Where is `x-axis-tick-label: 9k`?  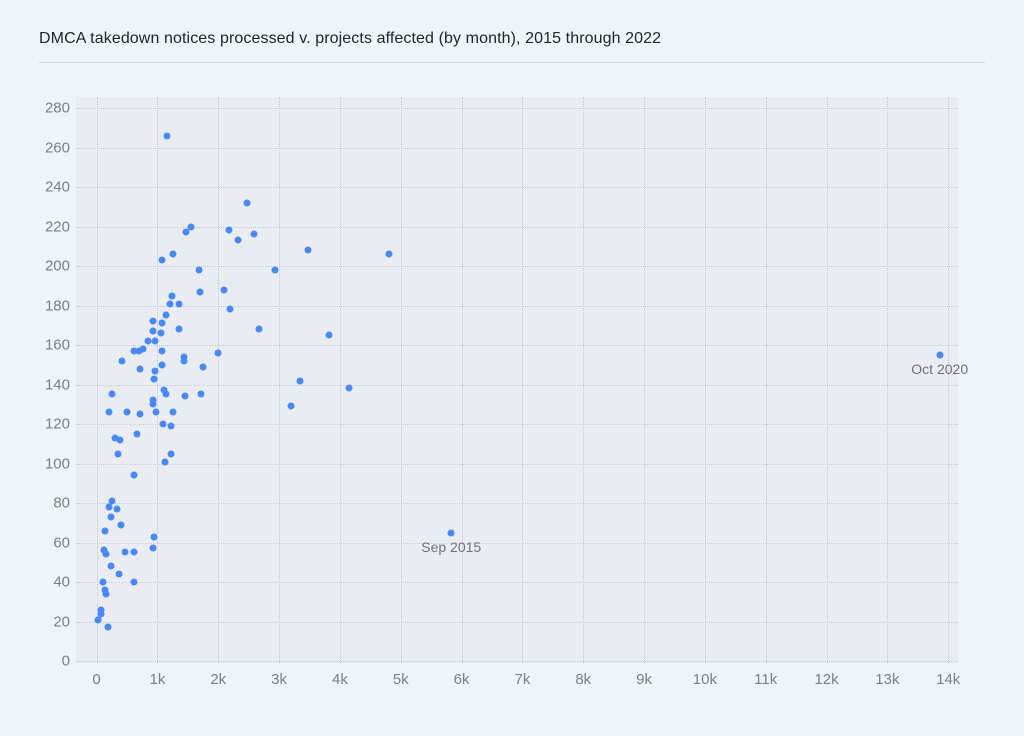
x-axis-tick-label: 9k is located at coordinates (644, 679).